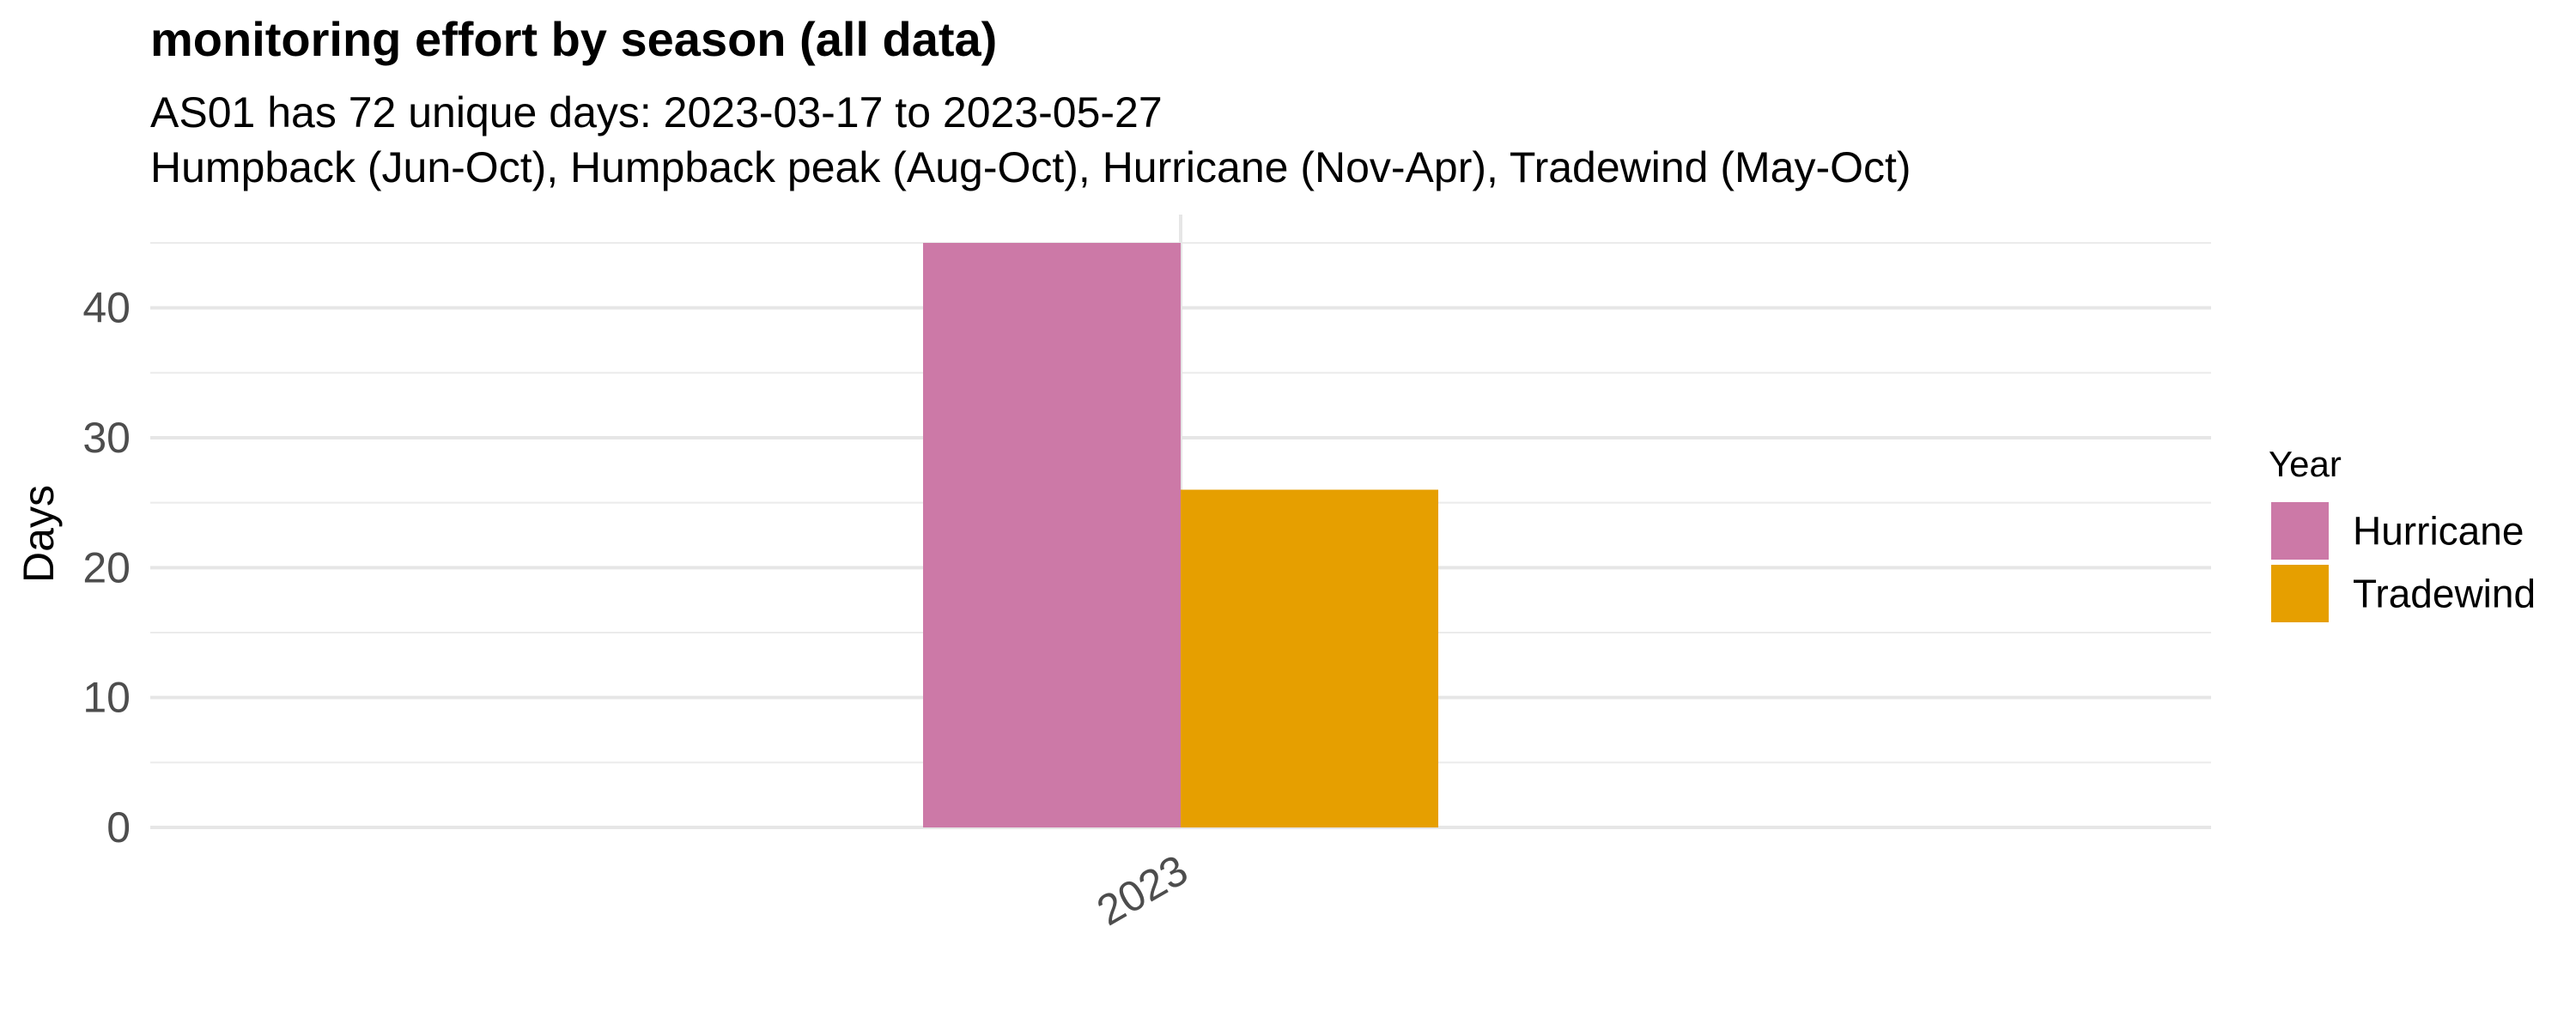  What do you see at coordinates (106, 308) in the screenshot?
I see `y-tick-label: 40` at bounding box center [106, 308].